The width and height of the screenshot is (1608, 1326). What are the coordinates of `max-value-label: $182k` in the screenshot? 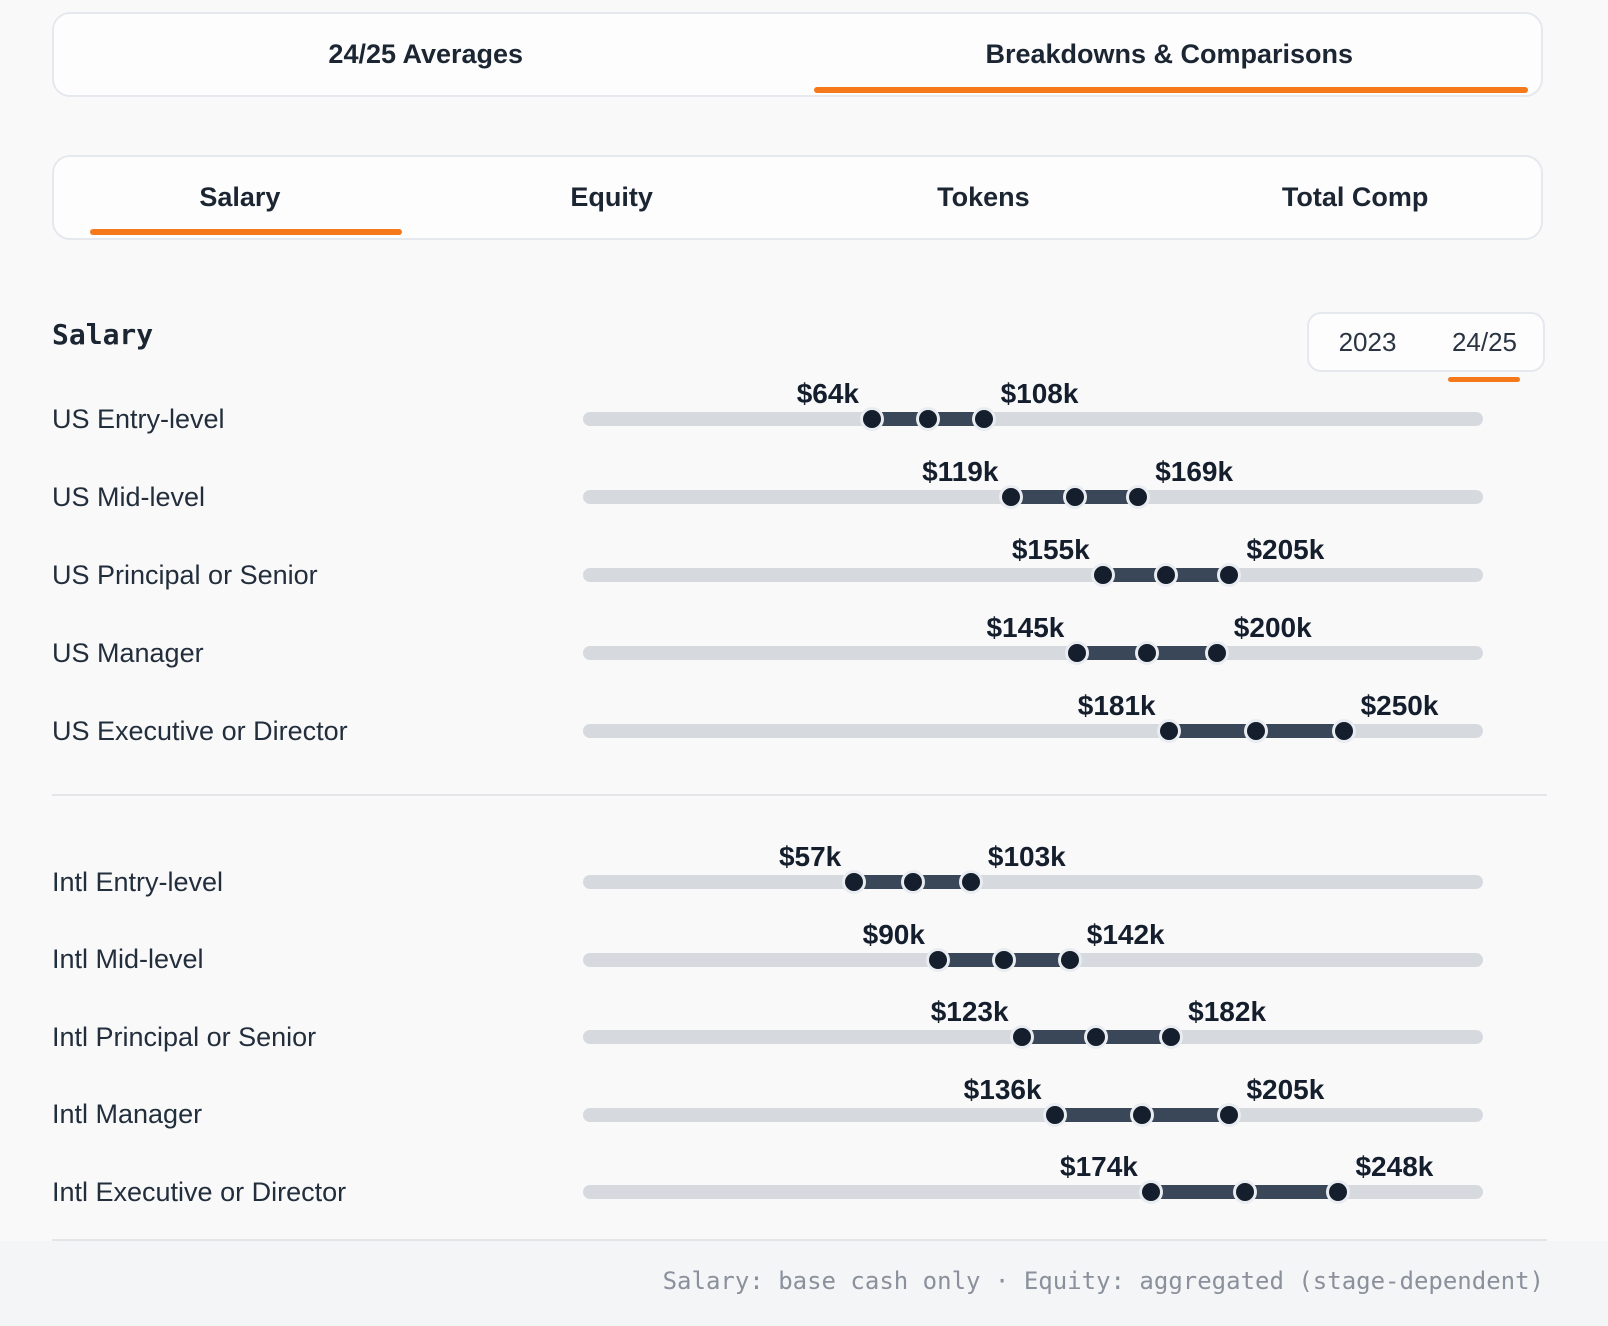 It's located at (1227, 1011).